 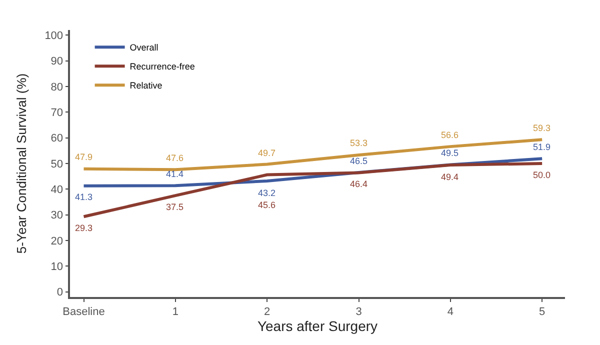 I want to click on data-label: 49.5, so click(x=450, y=153).